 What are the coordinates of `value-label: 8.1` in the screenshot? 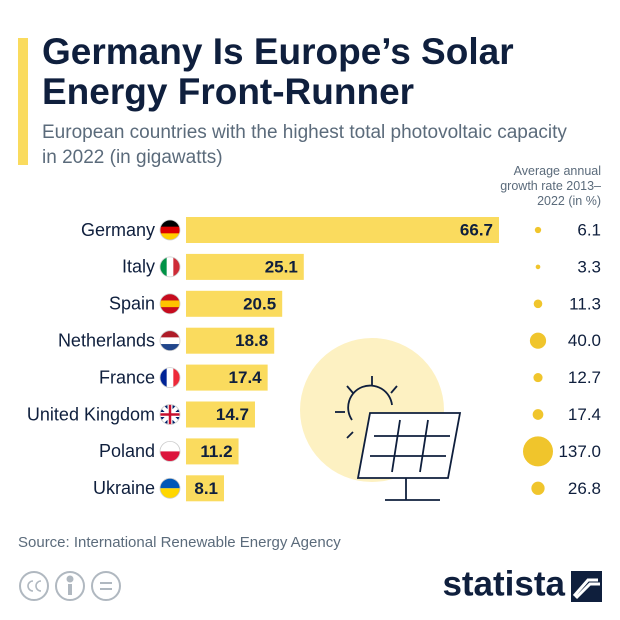 It's located at (206, 488).